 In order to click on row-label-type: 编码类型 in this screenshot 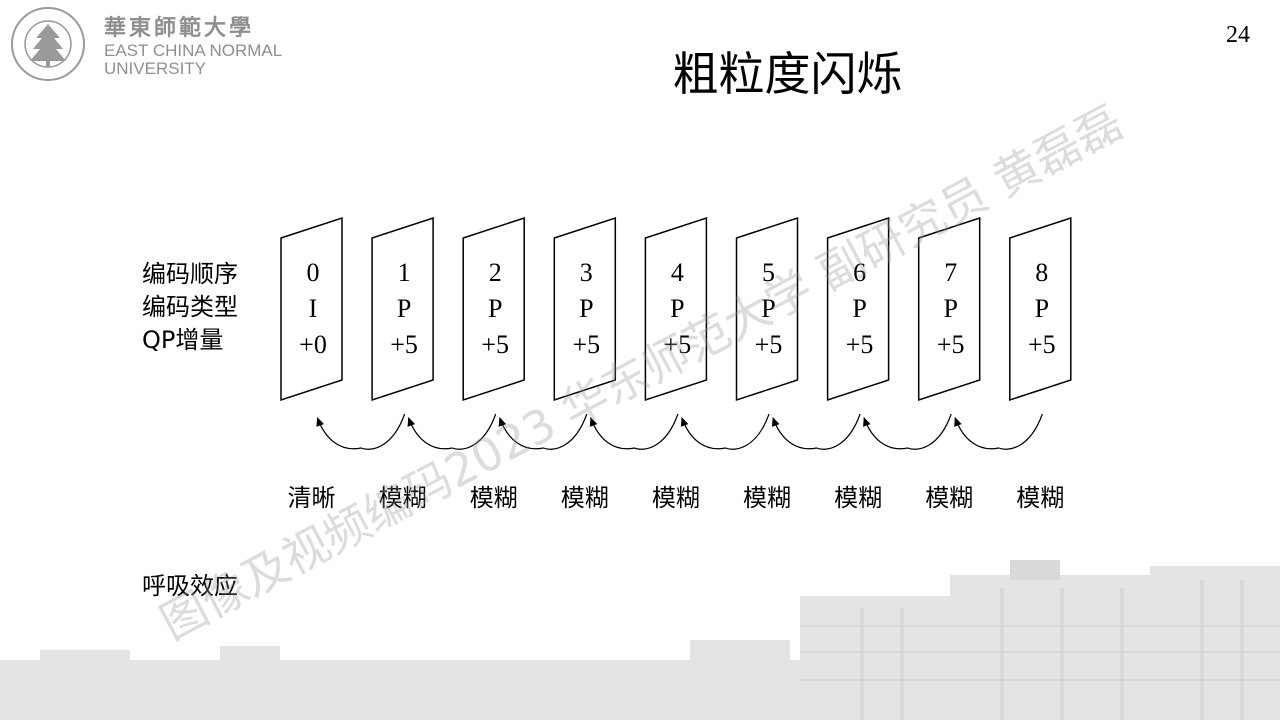, I will do `click(190, 307)`.